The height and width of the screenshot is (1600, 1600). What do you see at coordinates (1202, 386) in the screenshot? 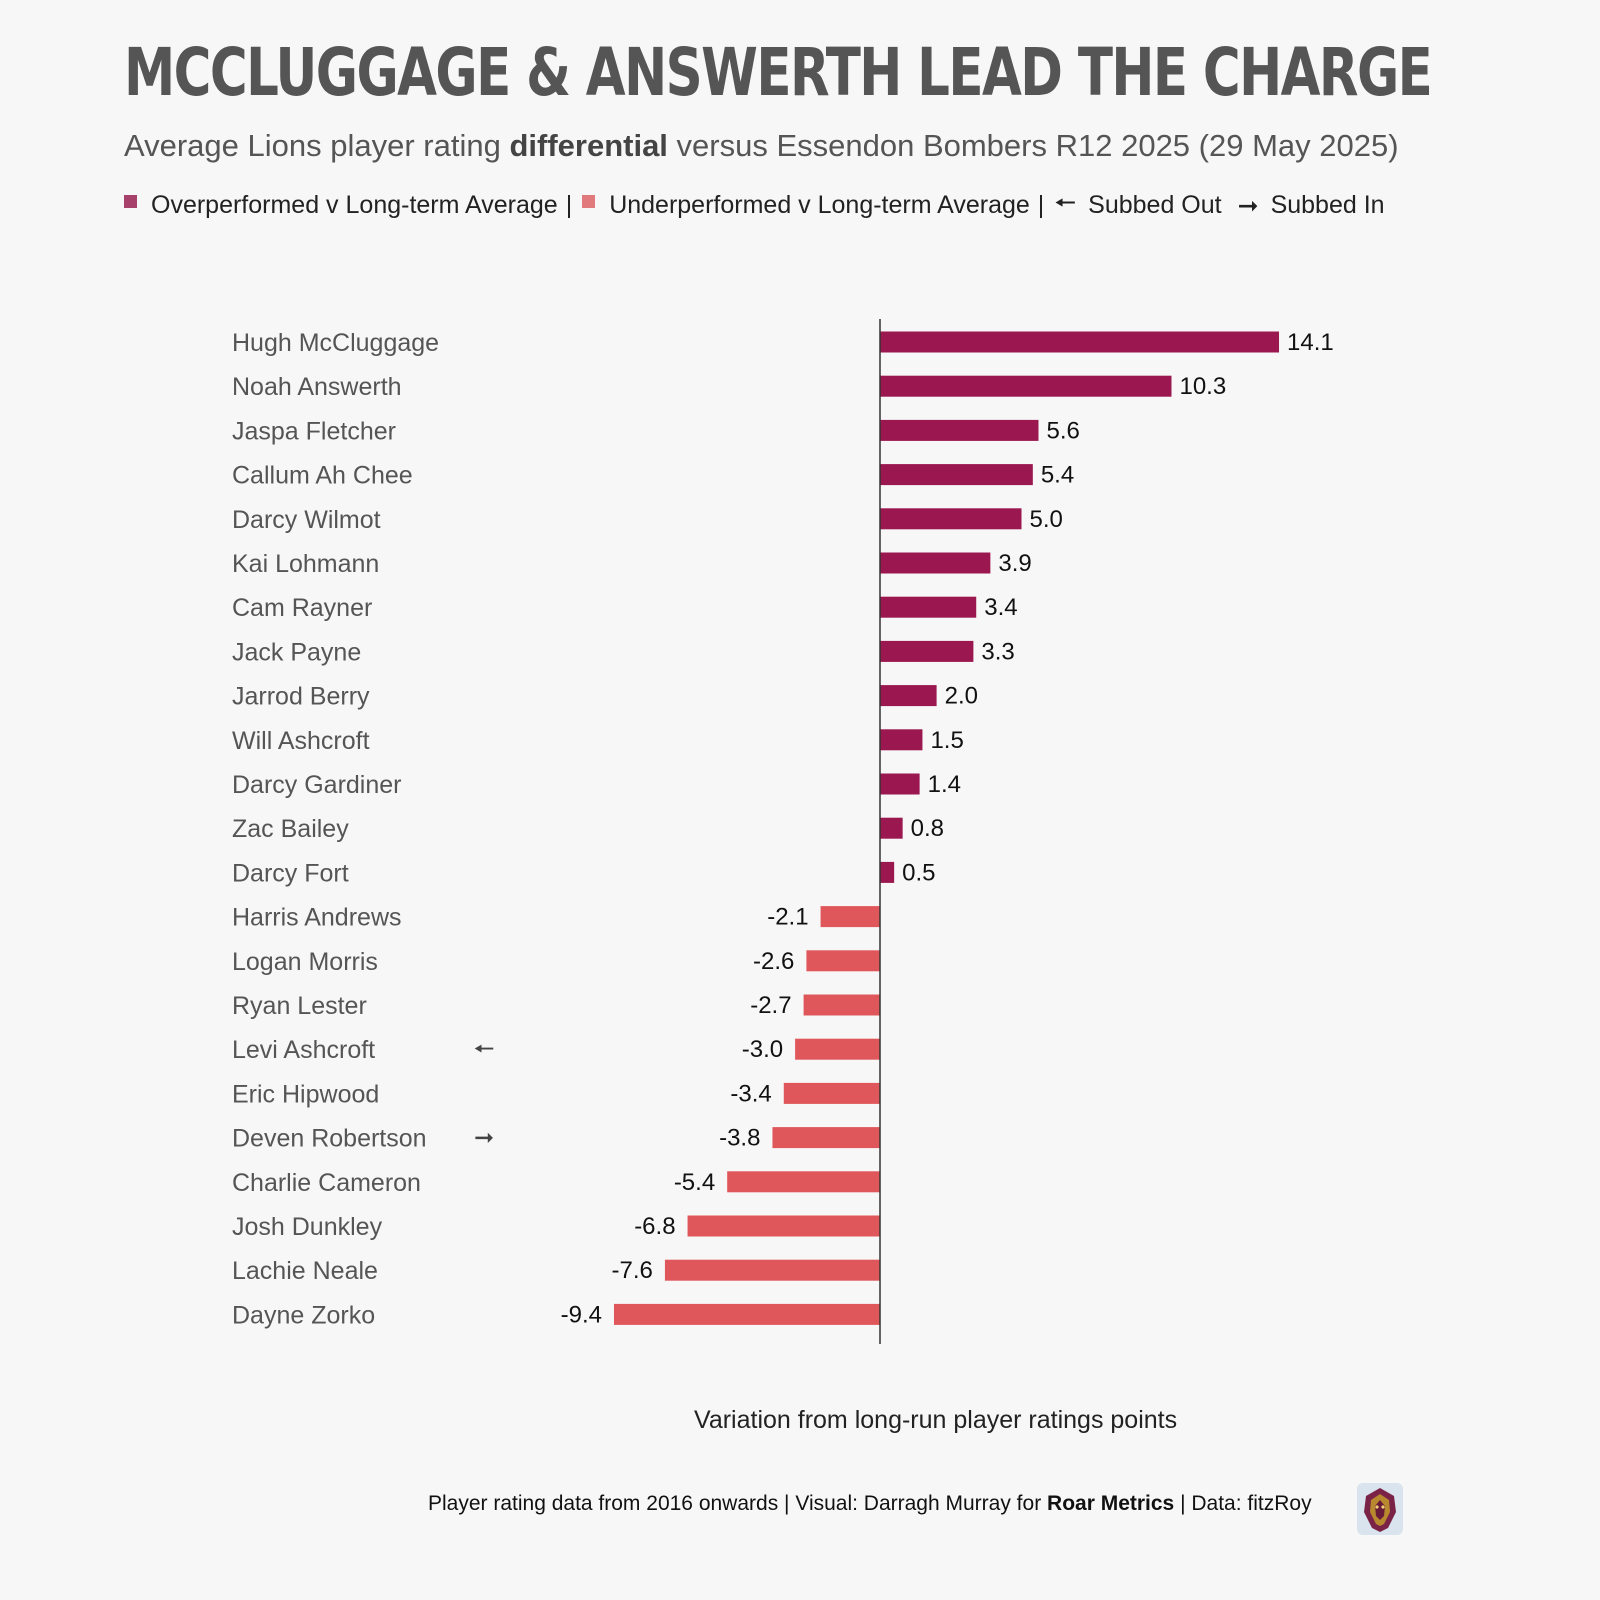
I see `value-label: 10.3` at bounding box center [1202, 386].